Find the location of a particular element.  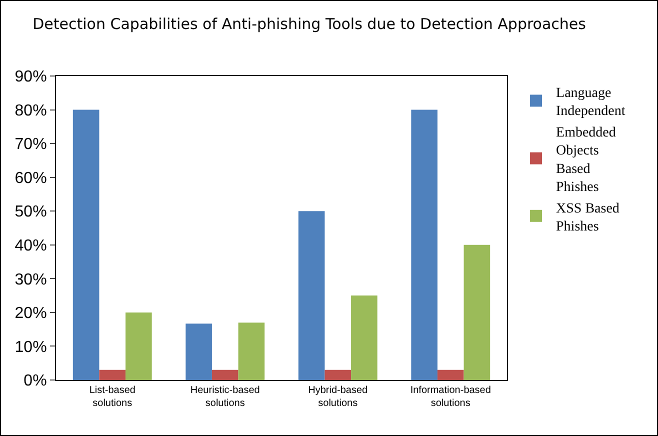

x-tick-label: Heuristic-based solutions is located at coordinates (225, 397).